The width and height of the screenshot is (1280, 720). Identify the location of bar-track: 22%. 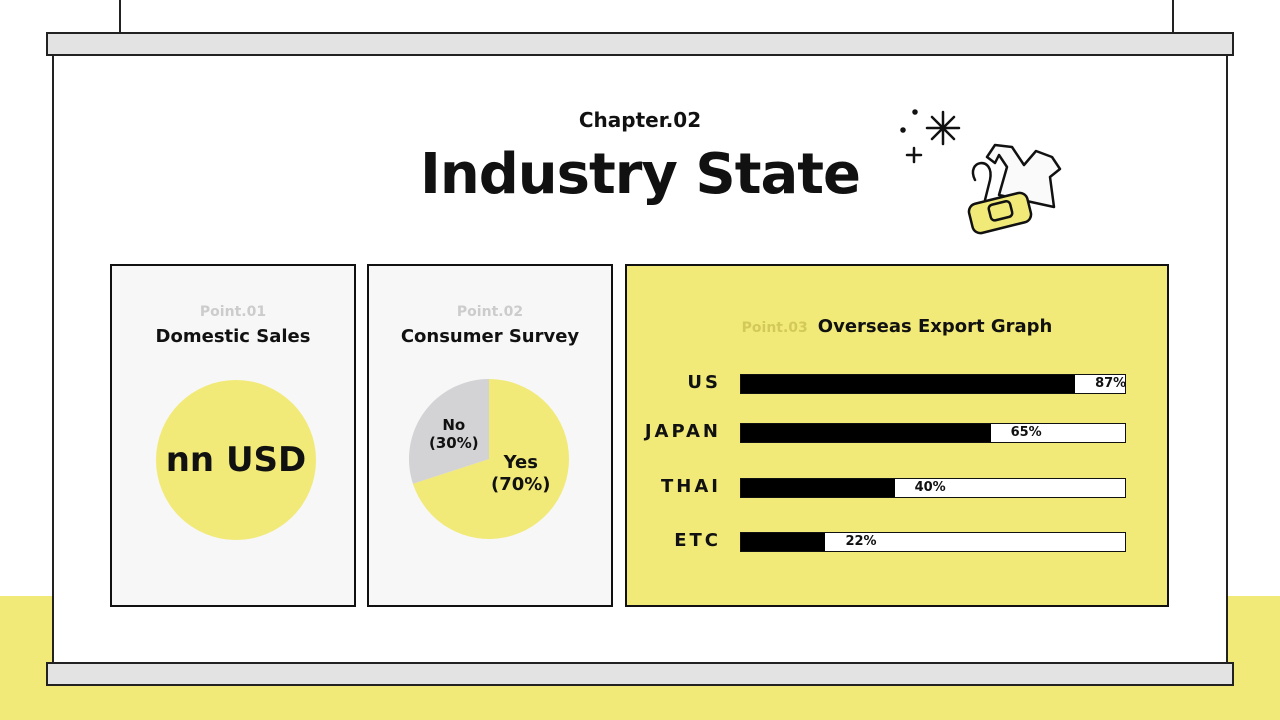
(933, 542).